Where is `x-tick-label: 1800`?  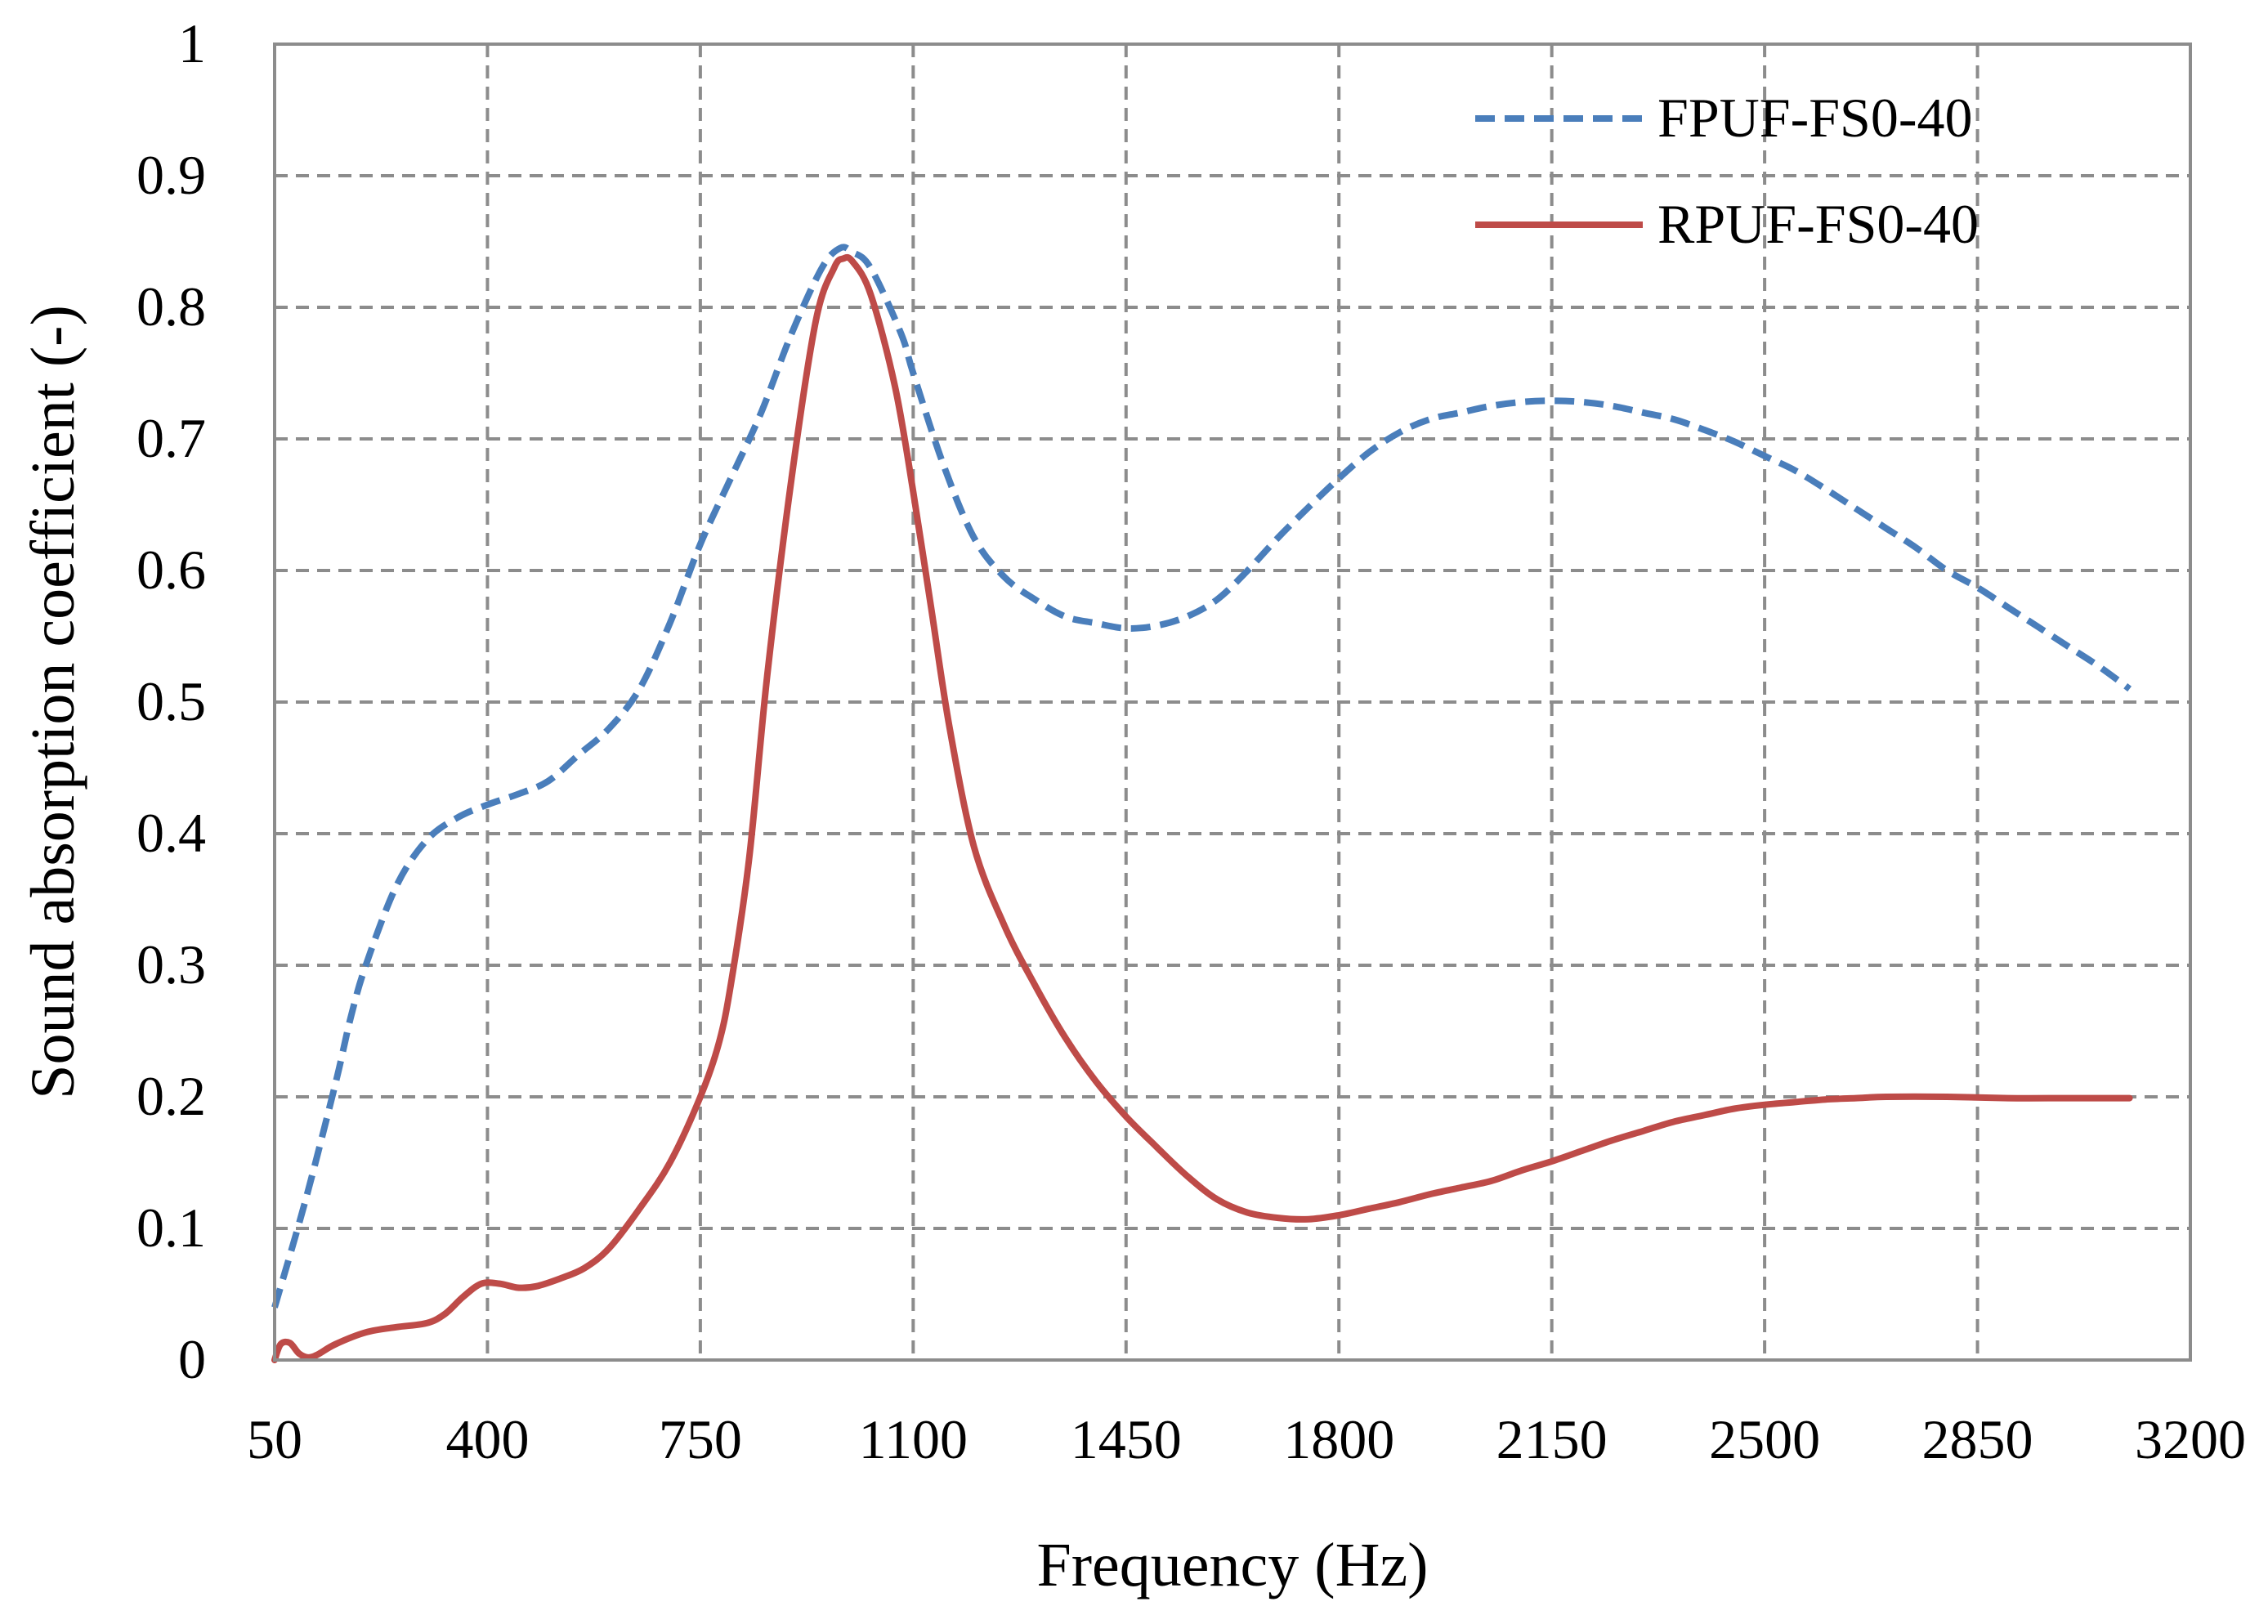
x-tick-label: 1800 is located at coordinates (1338, 1439).